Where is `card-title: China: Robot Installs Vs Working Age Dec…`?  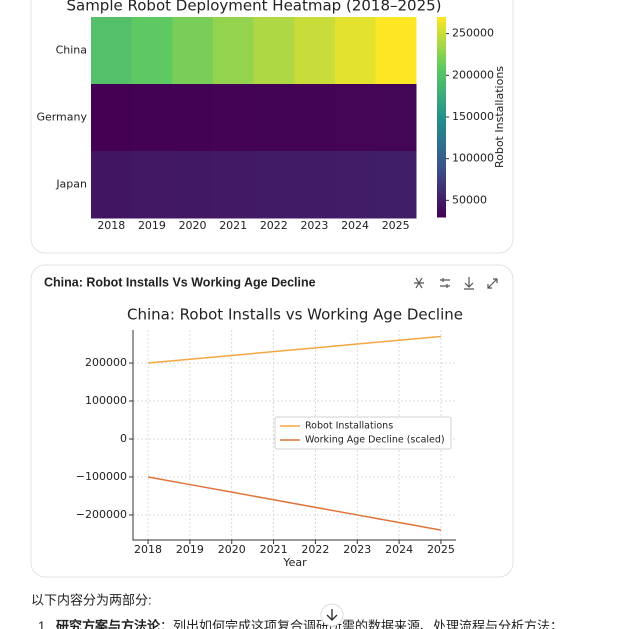
card-title: China: Robot Installs Vs Working Age Dec… is located at coordinates (180, 282).